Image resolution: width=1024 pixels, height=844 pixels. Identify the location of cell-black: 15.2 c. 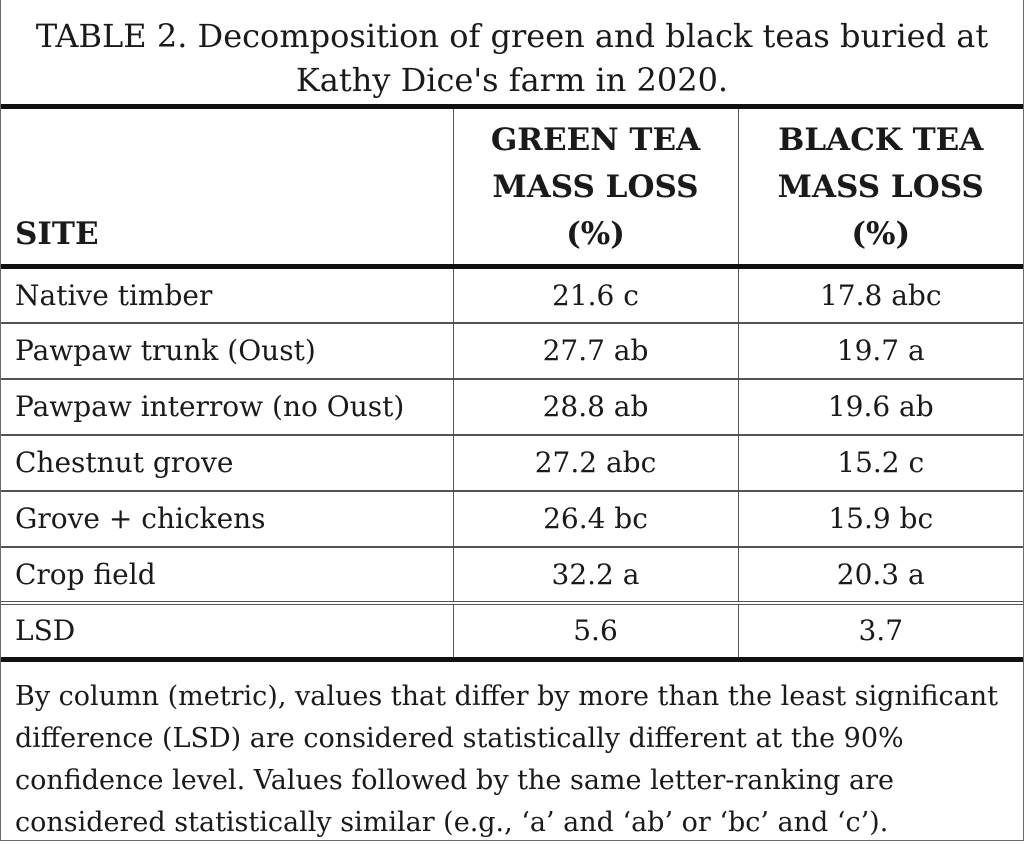
(880, 463).